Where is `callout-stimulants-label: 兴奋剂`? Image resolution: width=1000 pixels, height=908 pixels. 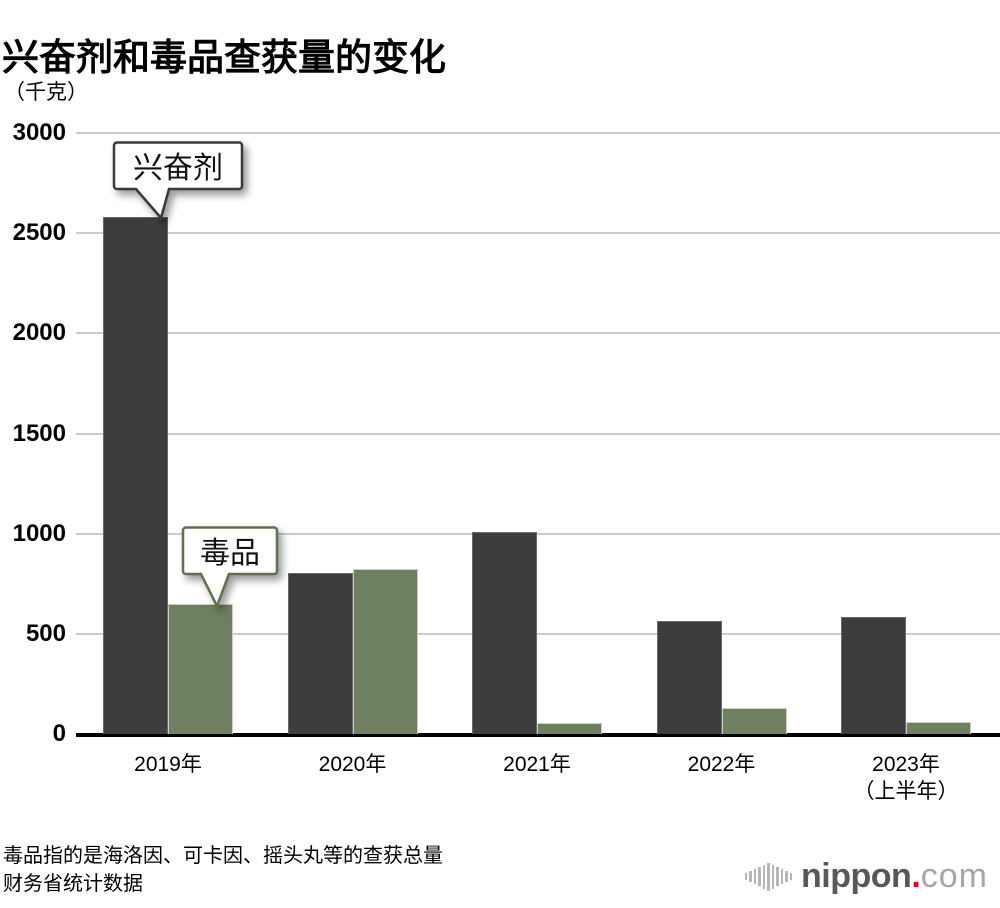
callout-stimulants-label: 兴奋剂 is located at coordinates (178, 168).